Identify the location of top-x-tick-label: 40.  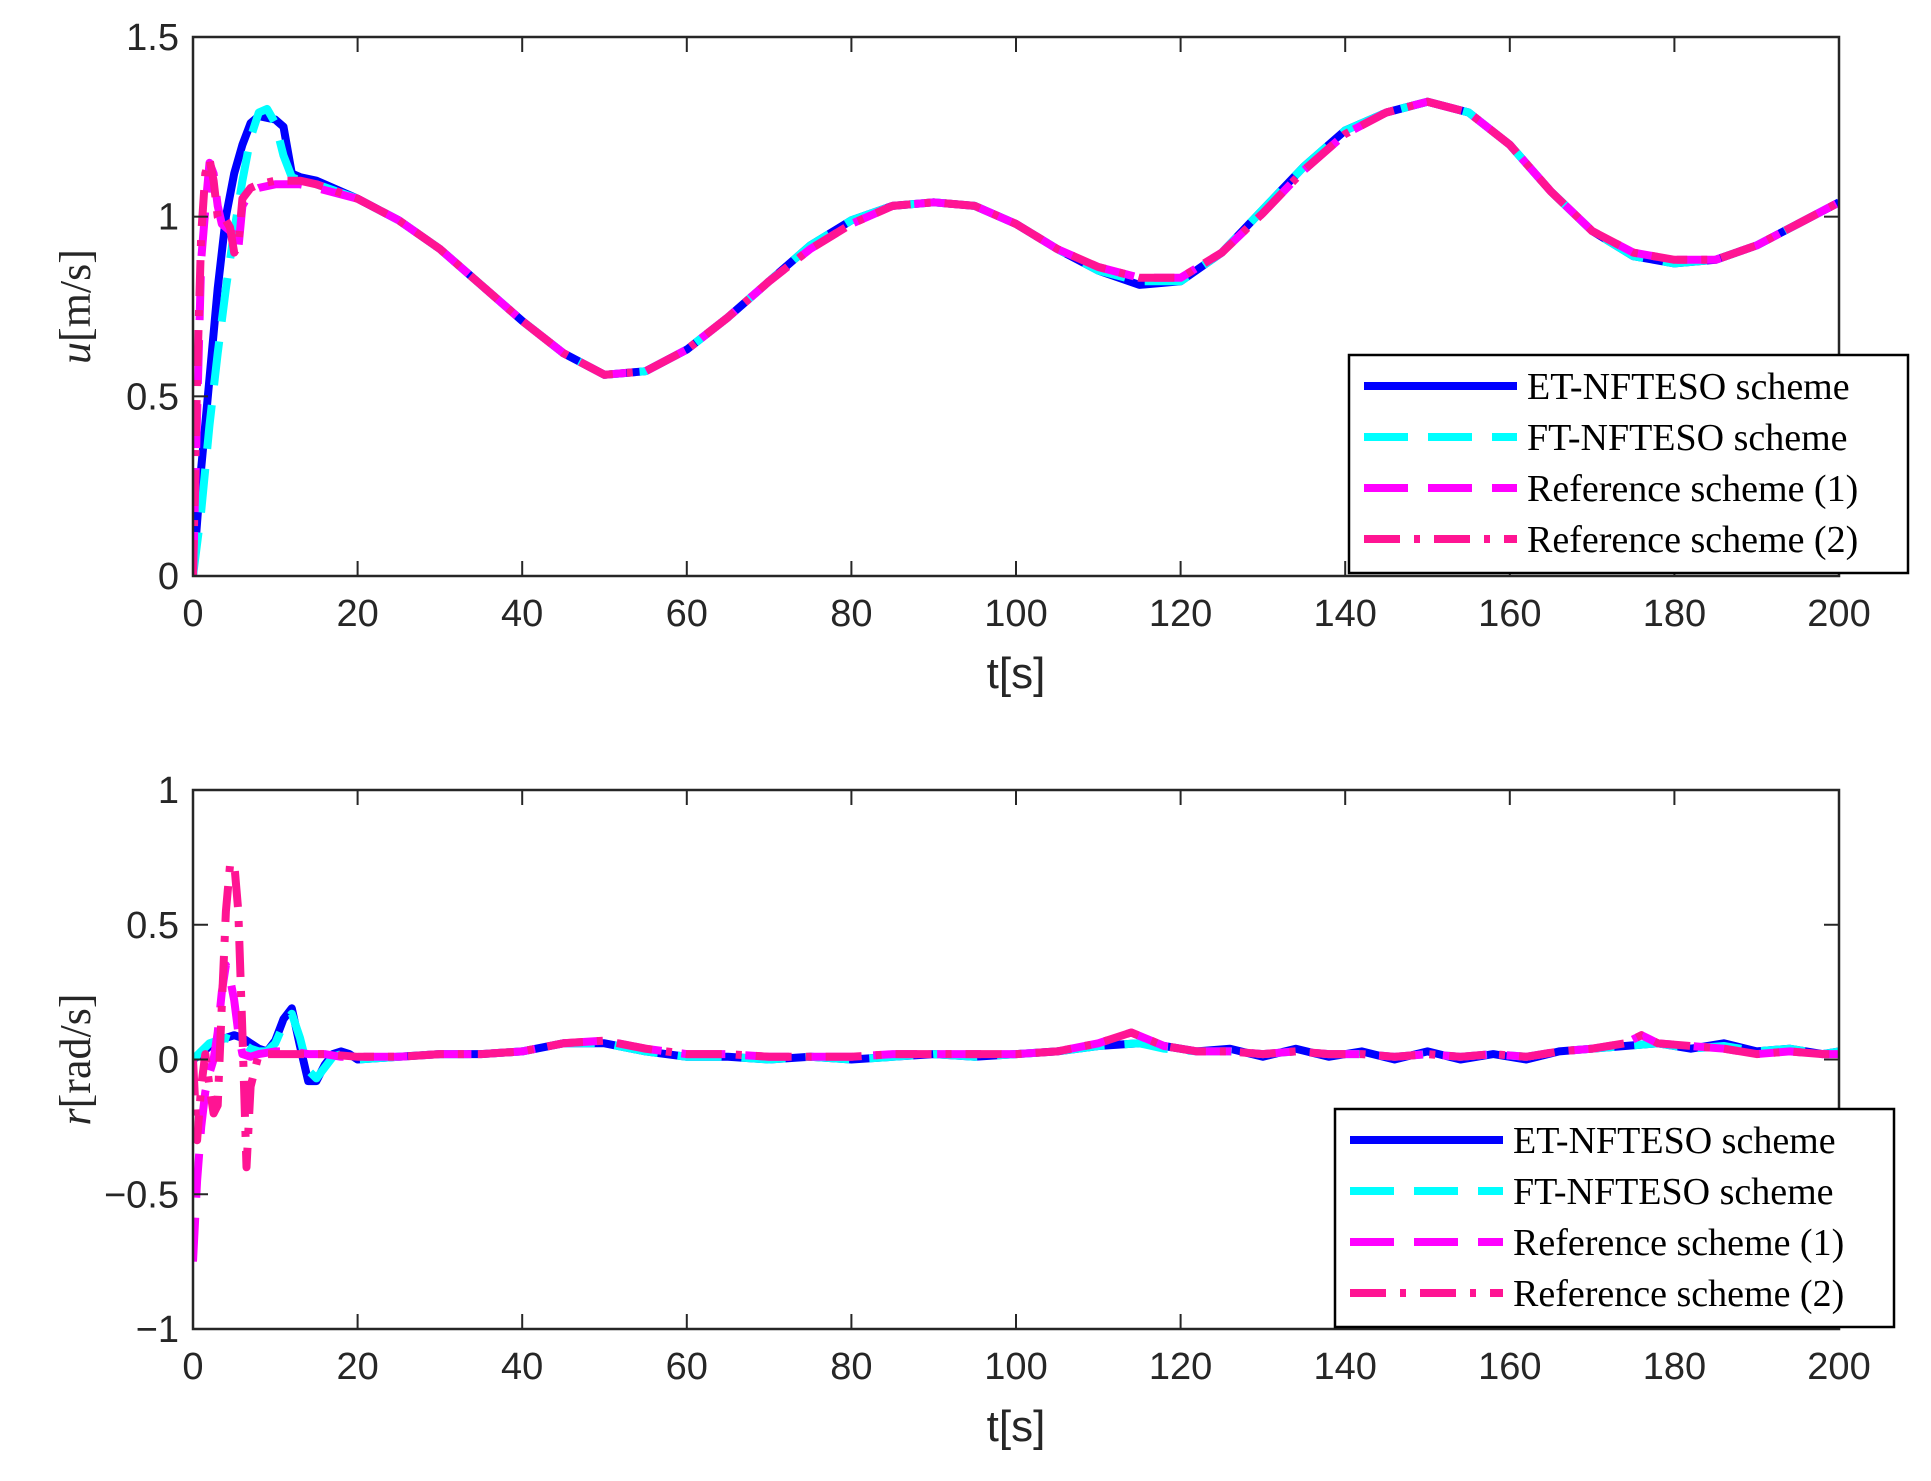
(522, 614).